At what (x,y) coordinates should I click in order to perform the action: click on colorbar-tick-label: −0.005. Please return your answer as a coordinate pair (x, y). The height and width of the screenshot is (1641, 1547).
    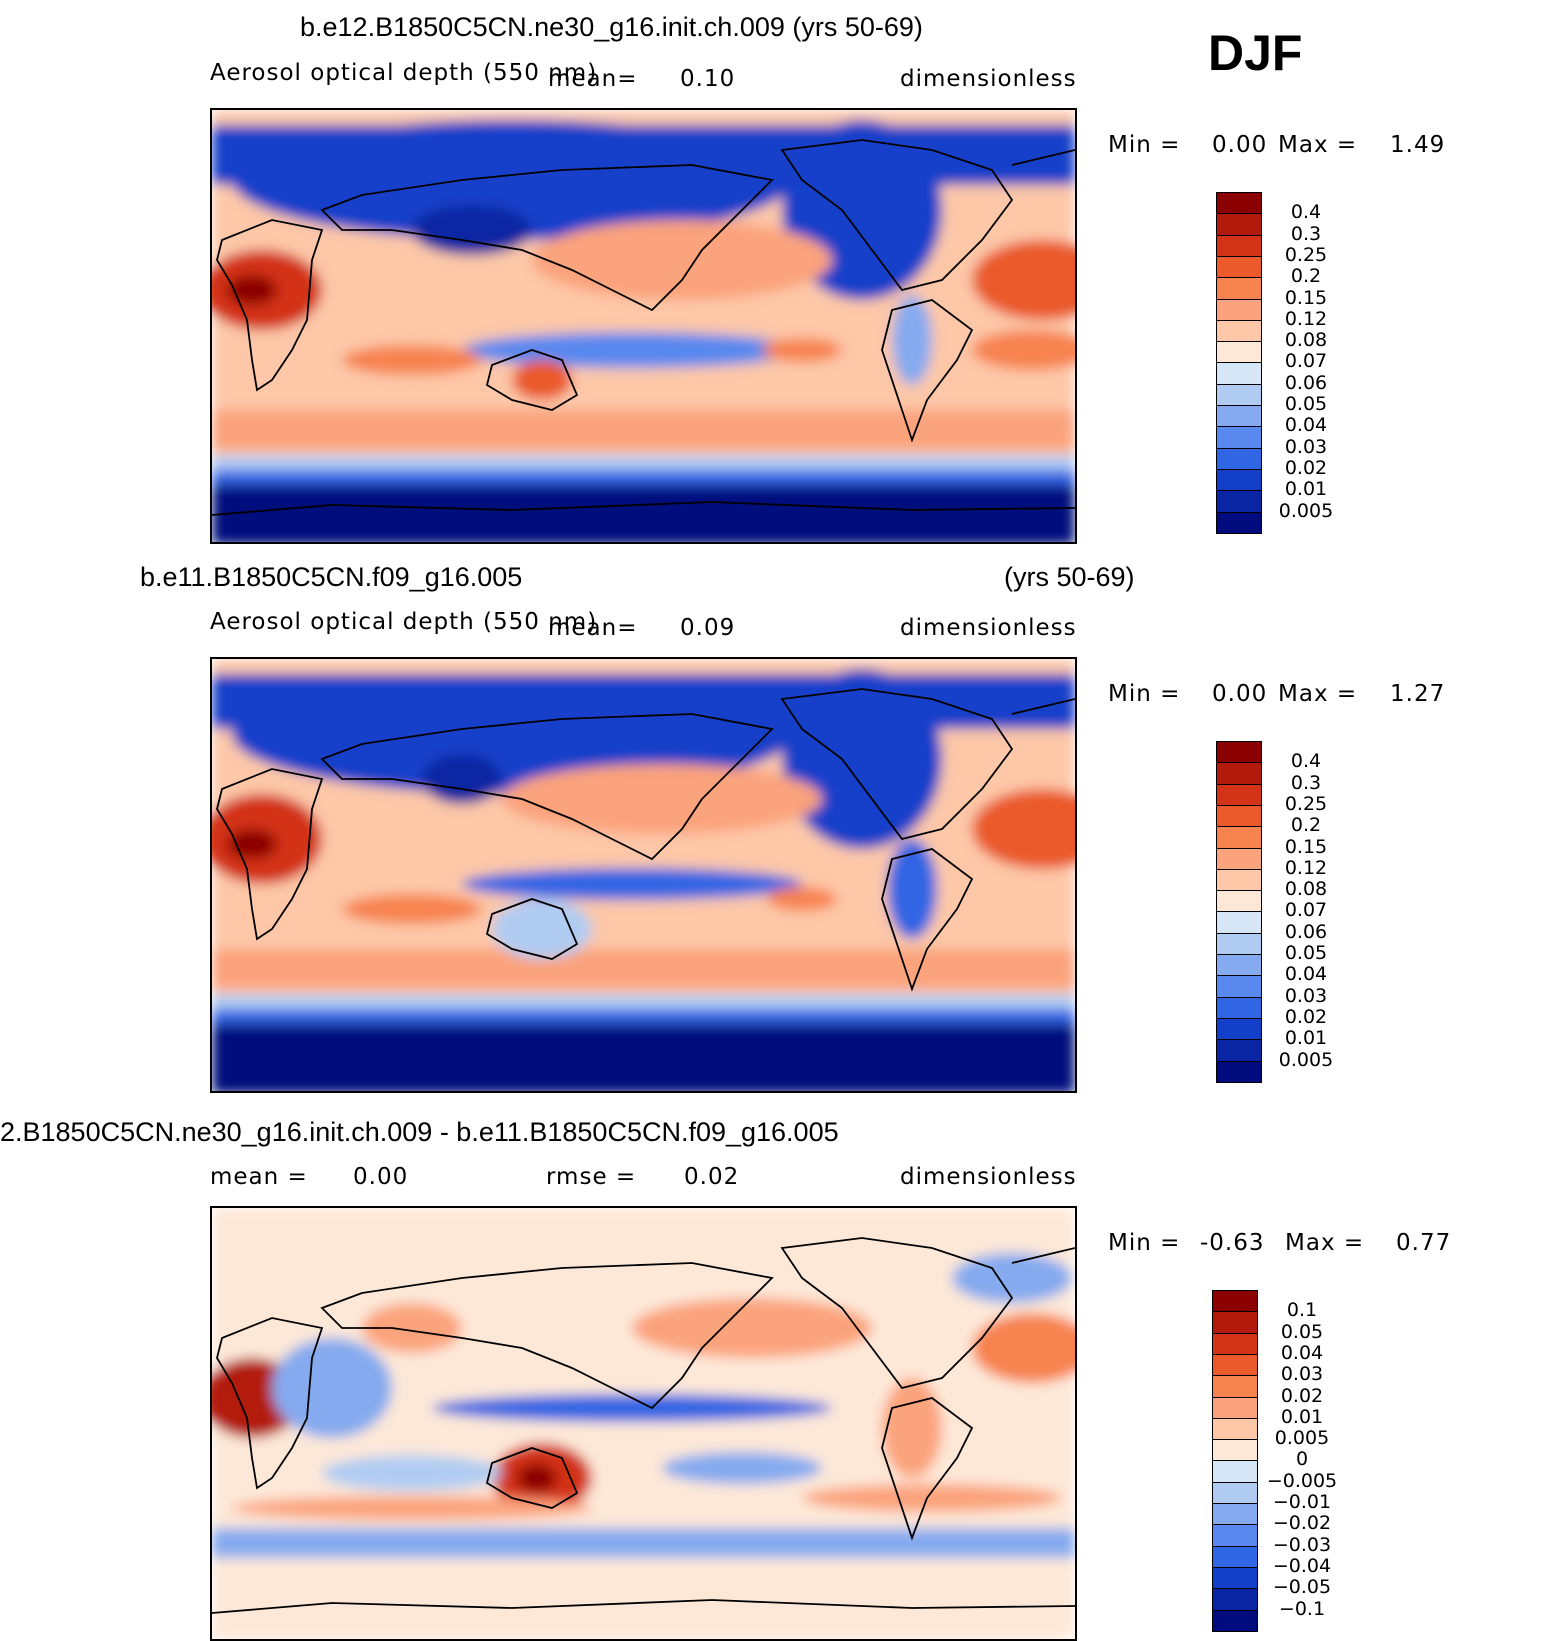
    Looking at the image, I should click on (1302, 1480).